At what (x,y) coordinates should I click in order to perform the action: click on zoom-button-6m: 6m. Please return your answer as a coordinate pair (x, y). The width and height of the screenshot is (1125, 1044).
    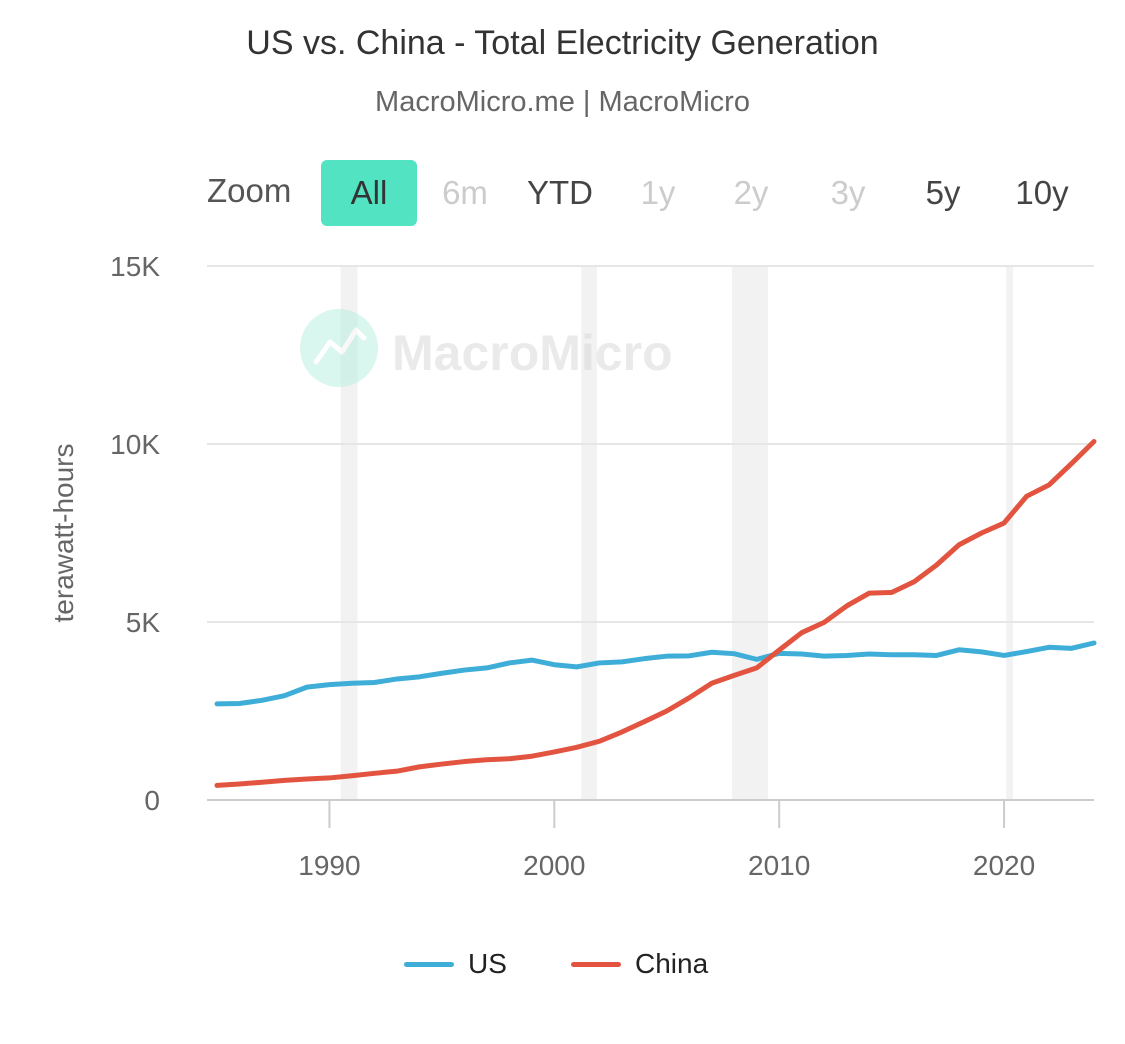
    Looking at the image, I should click on (465, 192).